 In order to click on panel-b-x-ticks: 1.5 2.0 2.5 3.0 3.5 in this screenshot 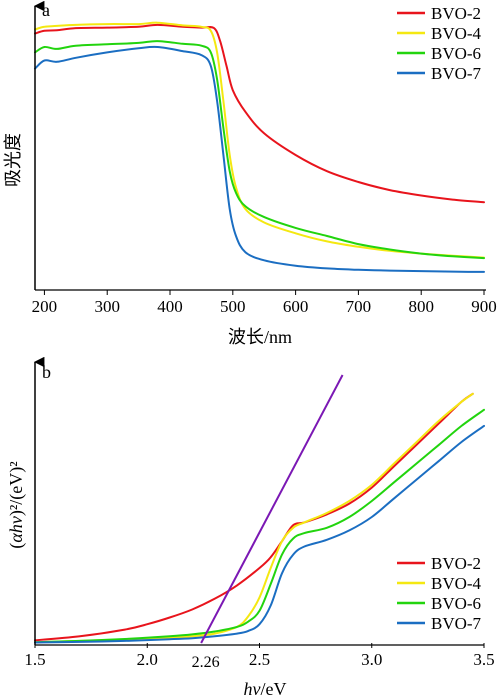, I will do `click(259, 656)`.